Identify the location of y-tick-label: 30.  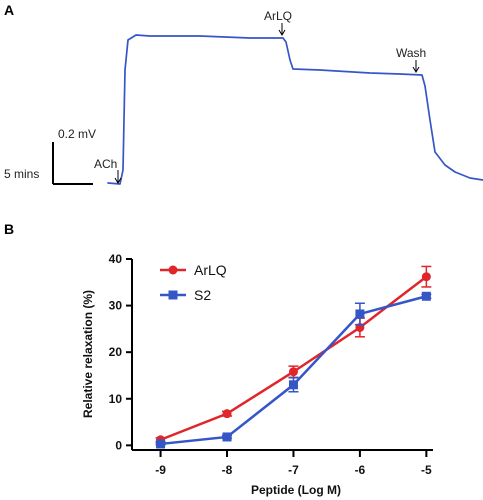
(116, 306).